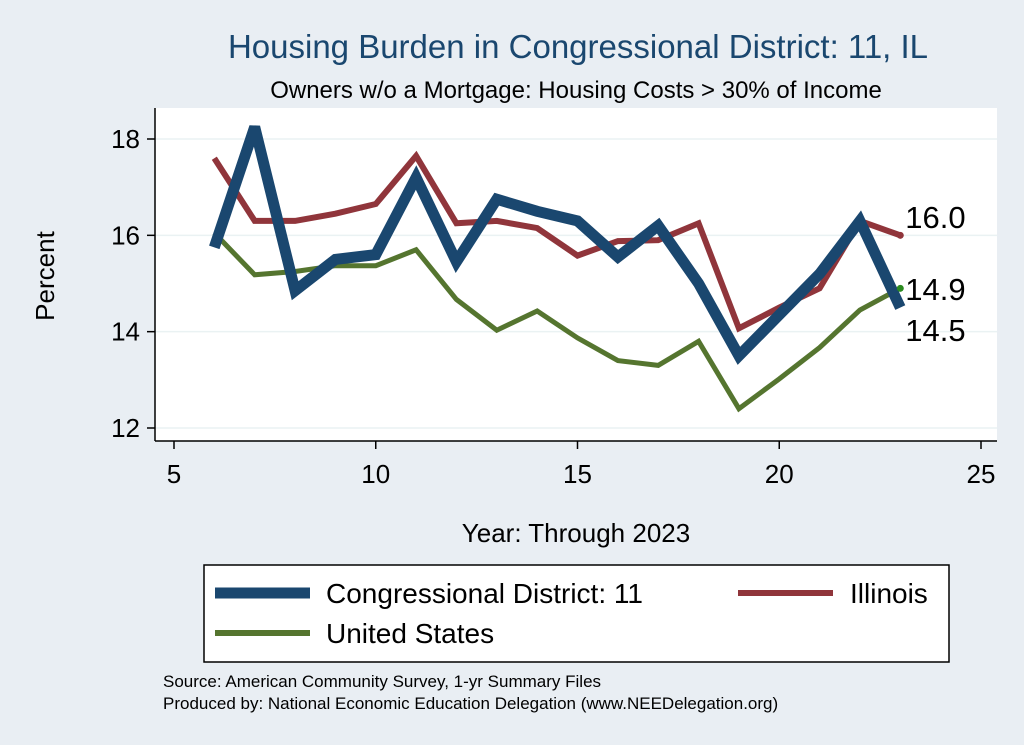 The width and height of the screenshot is (1024, 745). What do you see at coordinates (410, 633) in the screenshot?
I see `legend-label-us: United States` at bounding box center [410, 633].